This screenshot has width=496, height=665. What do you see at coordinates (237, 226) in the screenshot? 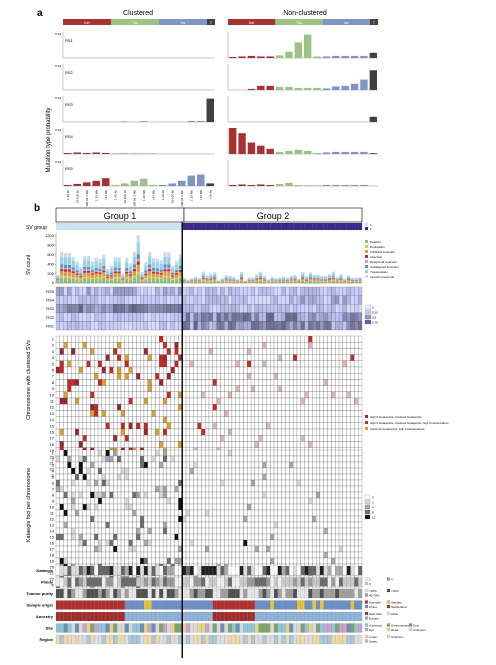
I see `sv-group-cell` at bounding box center [237, 226].